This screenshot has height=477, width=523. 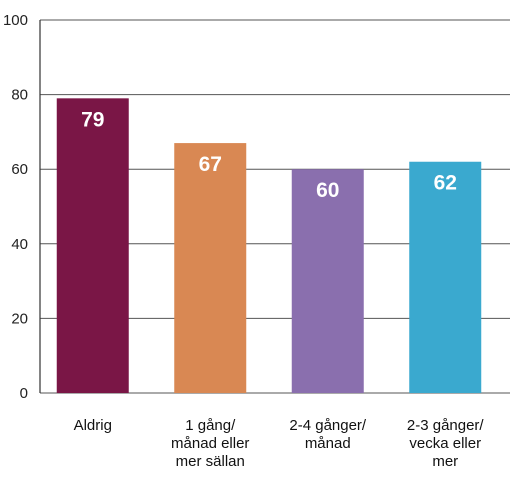 I want to click on value-label-4: 62, so click(x=445, y=183).